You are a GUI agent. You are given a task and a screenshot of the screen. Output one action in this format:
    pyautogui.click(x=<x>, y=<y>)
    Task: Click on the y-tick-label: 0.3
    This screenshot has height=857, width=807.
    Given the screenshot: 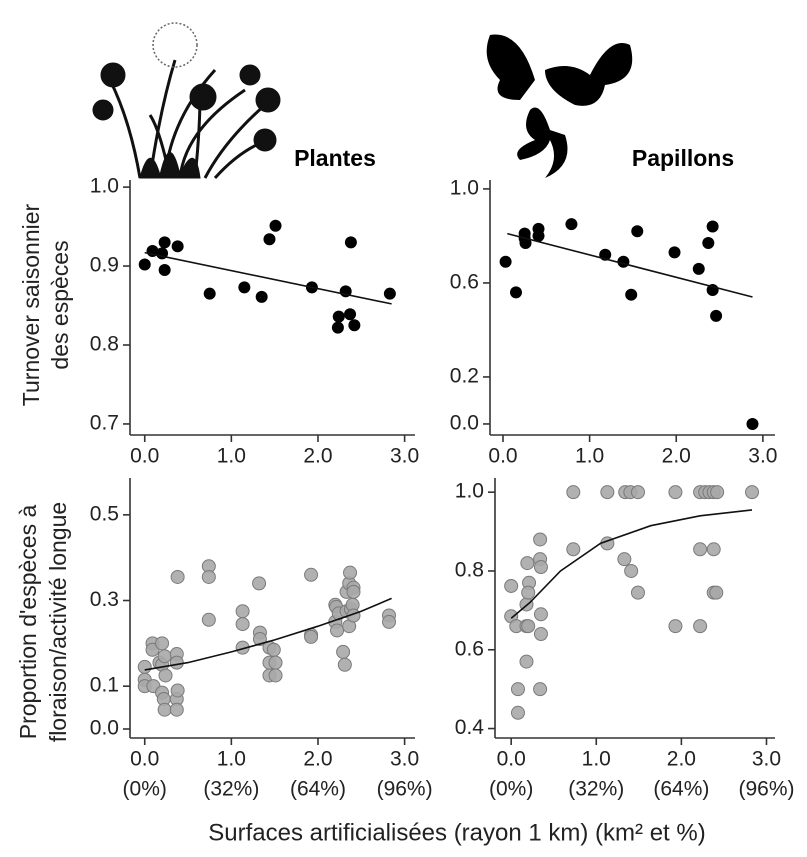 What is the action you would take?
    pyautogui.click(x=104, y=599)
    